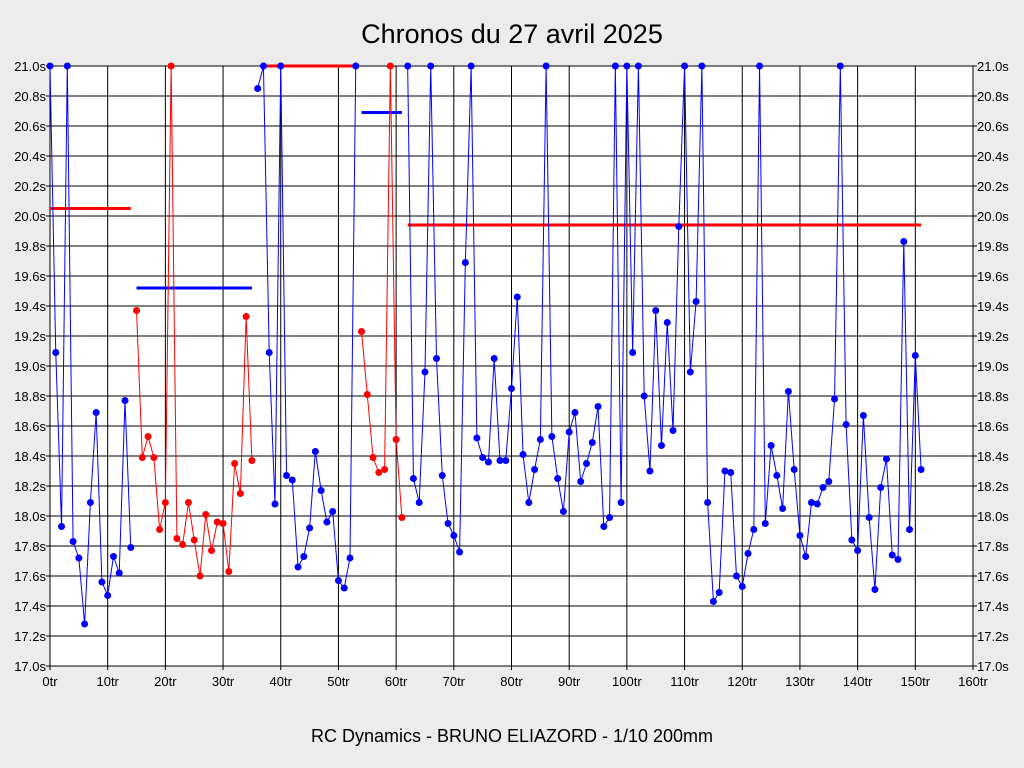 Image resolution: width=1024 pixels, height=768 pixels. I want to click on y-tick-label-left: 20.8s, so click(30, 96).